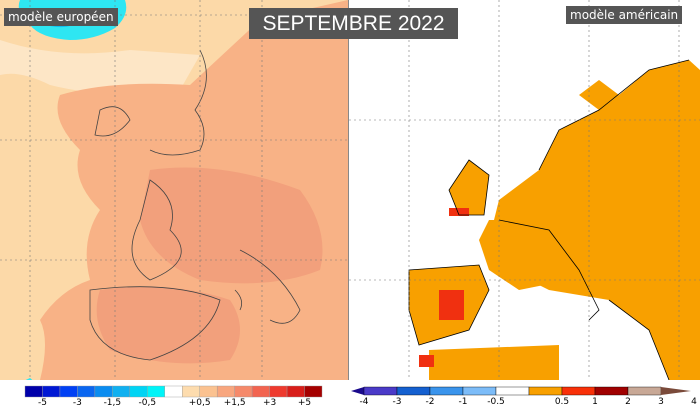 Image resolution: width=700 pixels, height=408 pixels. What do you see at coordinates (430, 402) in the screenshot?
I see `legend-tick-label: -2` at bounding box center [430, 402].